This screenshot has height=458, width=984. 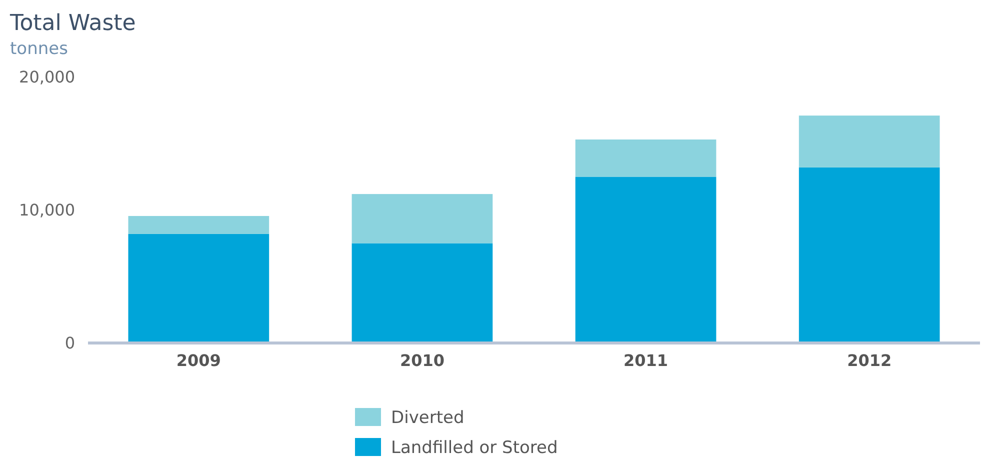 What do you see at coordinates (69, 343) in the screenshot?
I see `y-tick-label: 0` at bounding box center [69, 343].